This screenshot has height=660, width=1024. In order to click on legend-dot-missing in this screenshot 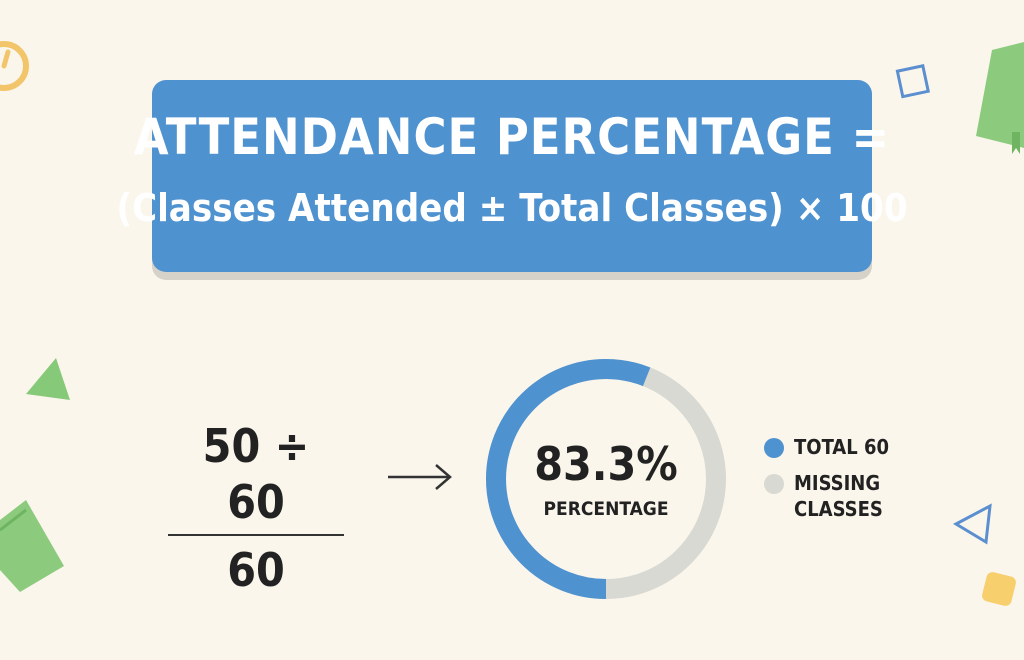, I will do `click(774, 484)`.